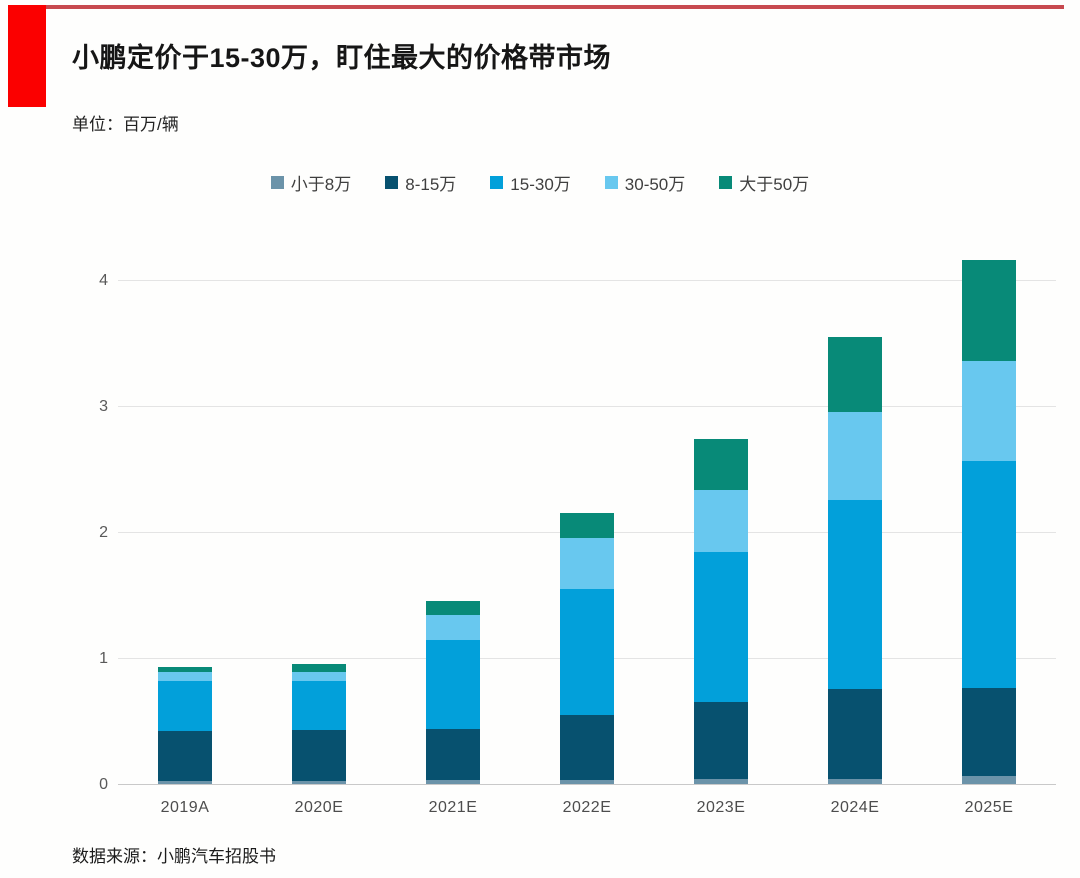  What do you see at coordinates (453, 807) in the screenshot?
I see `x-tick-label-2021E: 2021E` at bounding box center [453, 807].